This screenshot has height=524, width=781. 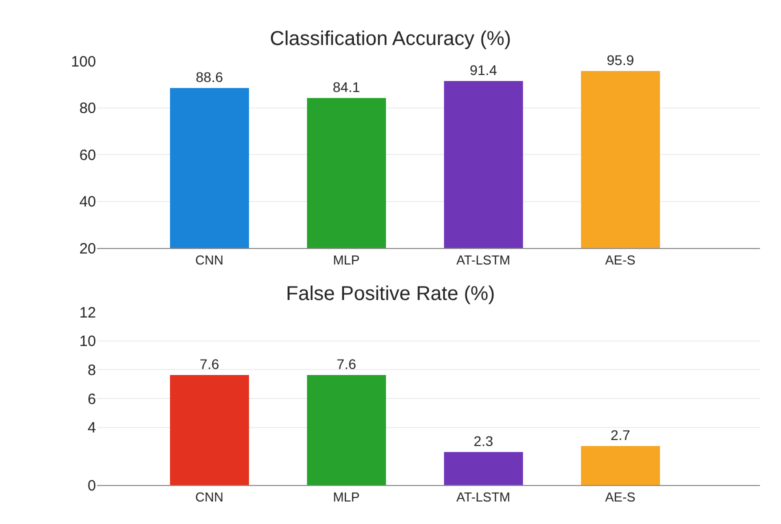 What do you see at coordinates (346, 87) in the screenshot?
I see `data-label: 84.1` at bounding box center [346, 87].